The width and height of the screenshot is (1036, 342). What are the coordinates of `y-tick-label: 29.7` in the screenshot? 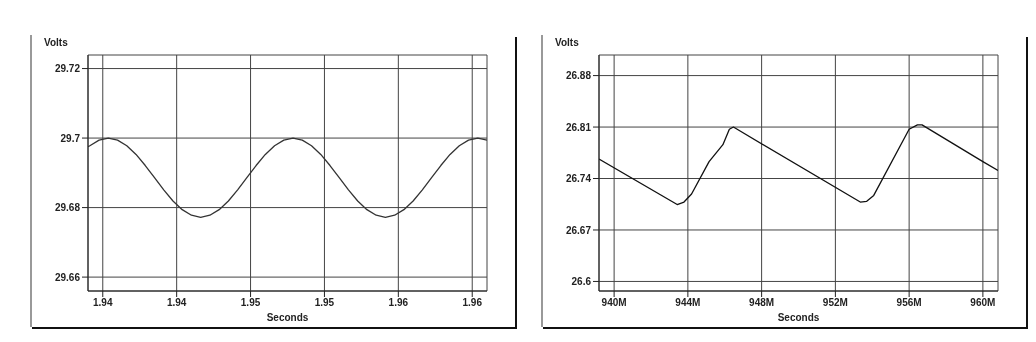 It's located at (70, 138).